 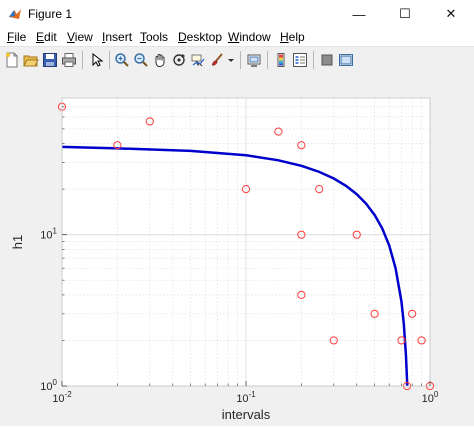 What do you see at coordinates (17, 37) in the screenshot?
I see `menu-file: File` at bounding box center [17, 37].